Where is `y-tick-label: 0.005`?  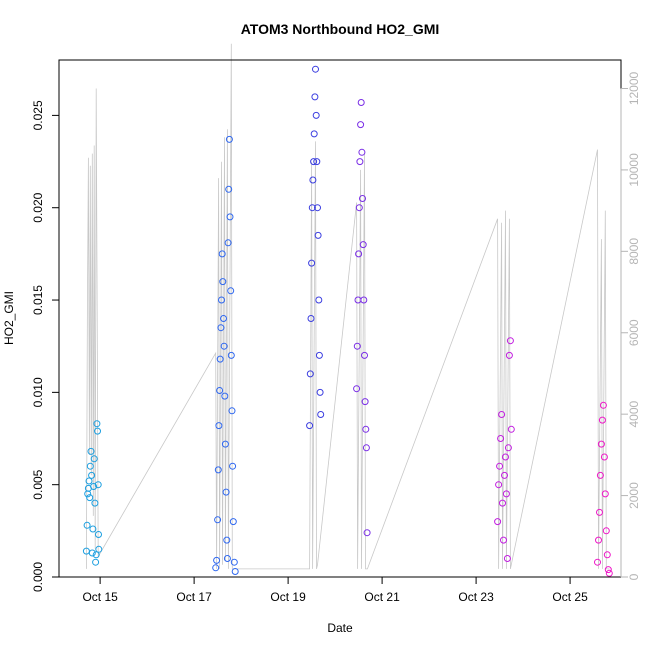 y-tick-label: 0.005 is located at coordinates (38, 484).